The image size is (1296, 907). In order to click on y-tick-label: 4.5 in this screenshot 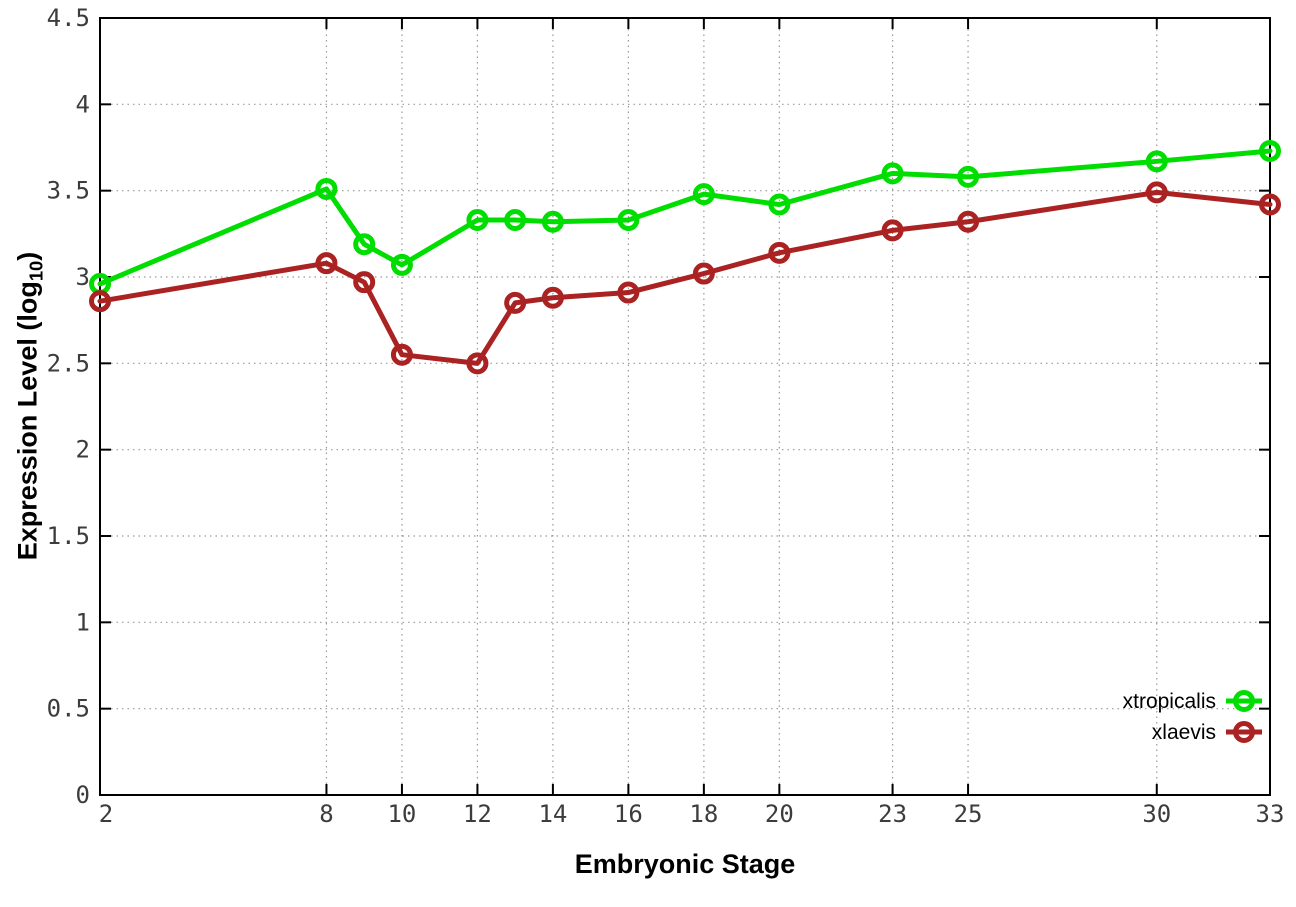, I will do `click(68, 18)`.